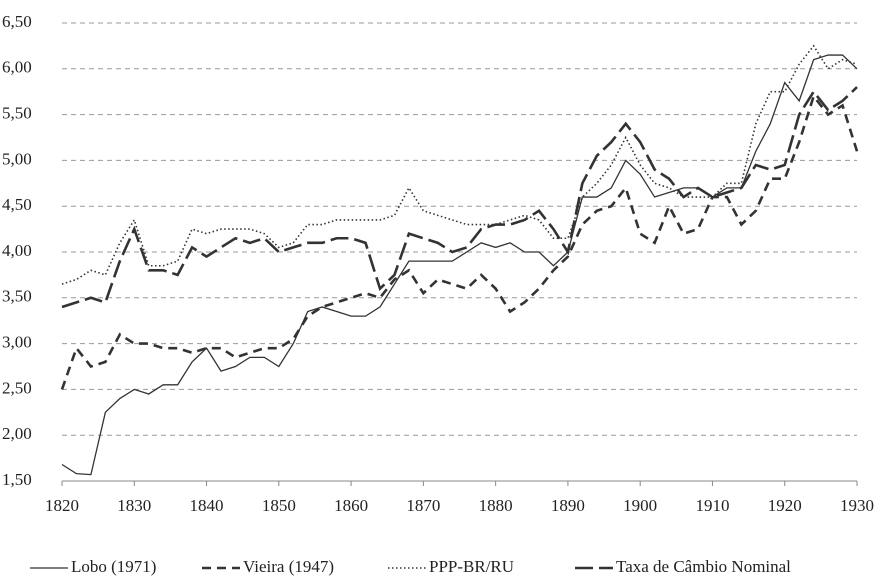  I want to click on y-tick-label: 2,00, so click(17, 433).